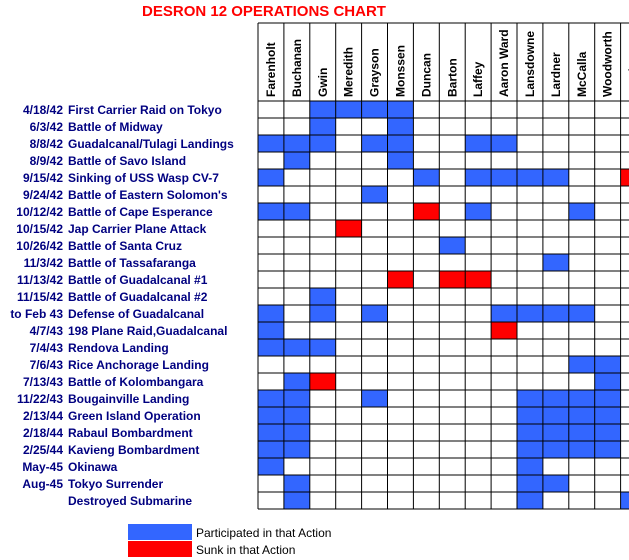  What do you see at coordinates (151, 144) in the screenshot?
I see `row-action-name: Guadalcanal/Tulagi Landings` at bounding box center [151, 144].